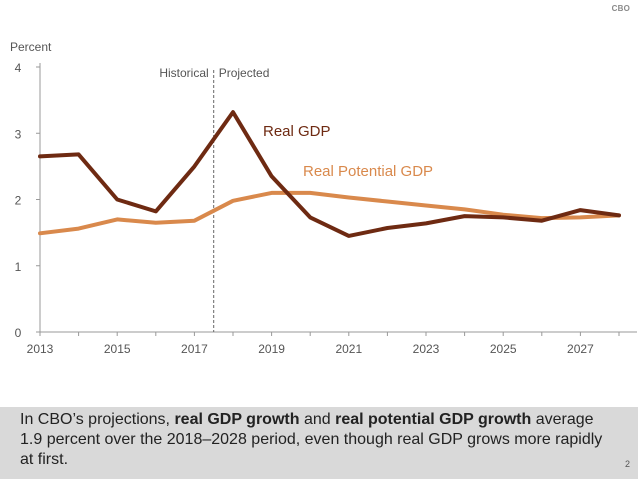  I want to click on x-tick-label: 2019, so click(271, 349).